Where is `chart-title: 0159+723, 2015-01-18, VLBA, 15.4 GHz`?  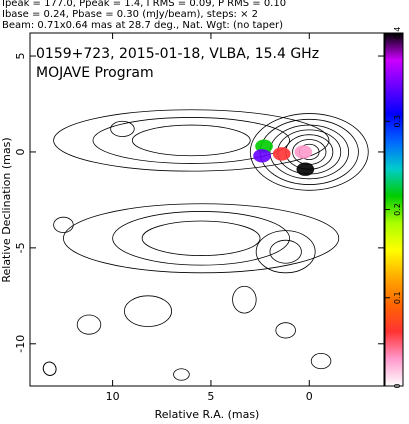 chart-title: 0159+723, 2015-01-18, VLBA, 15.4 GHz is located at coordinates (177, 54).